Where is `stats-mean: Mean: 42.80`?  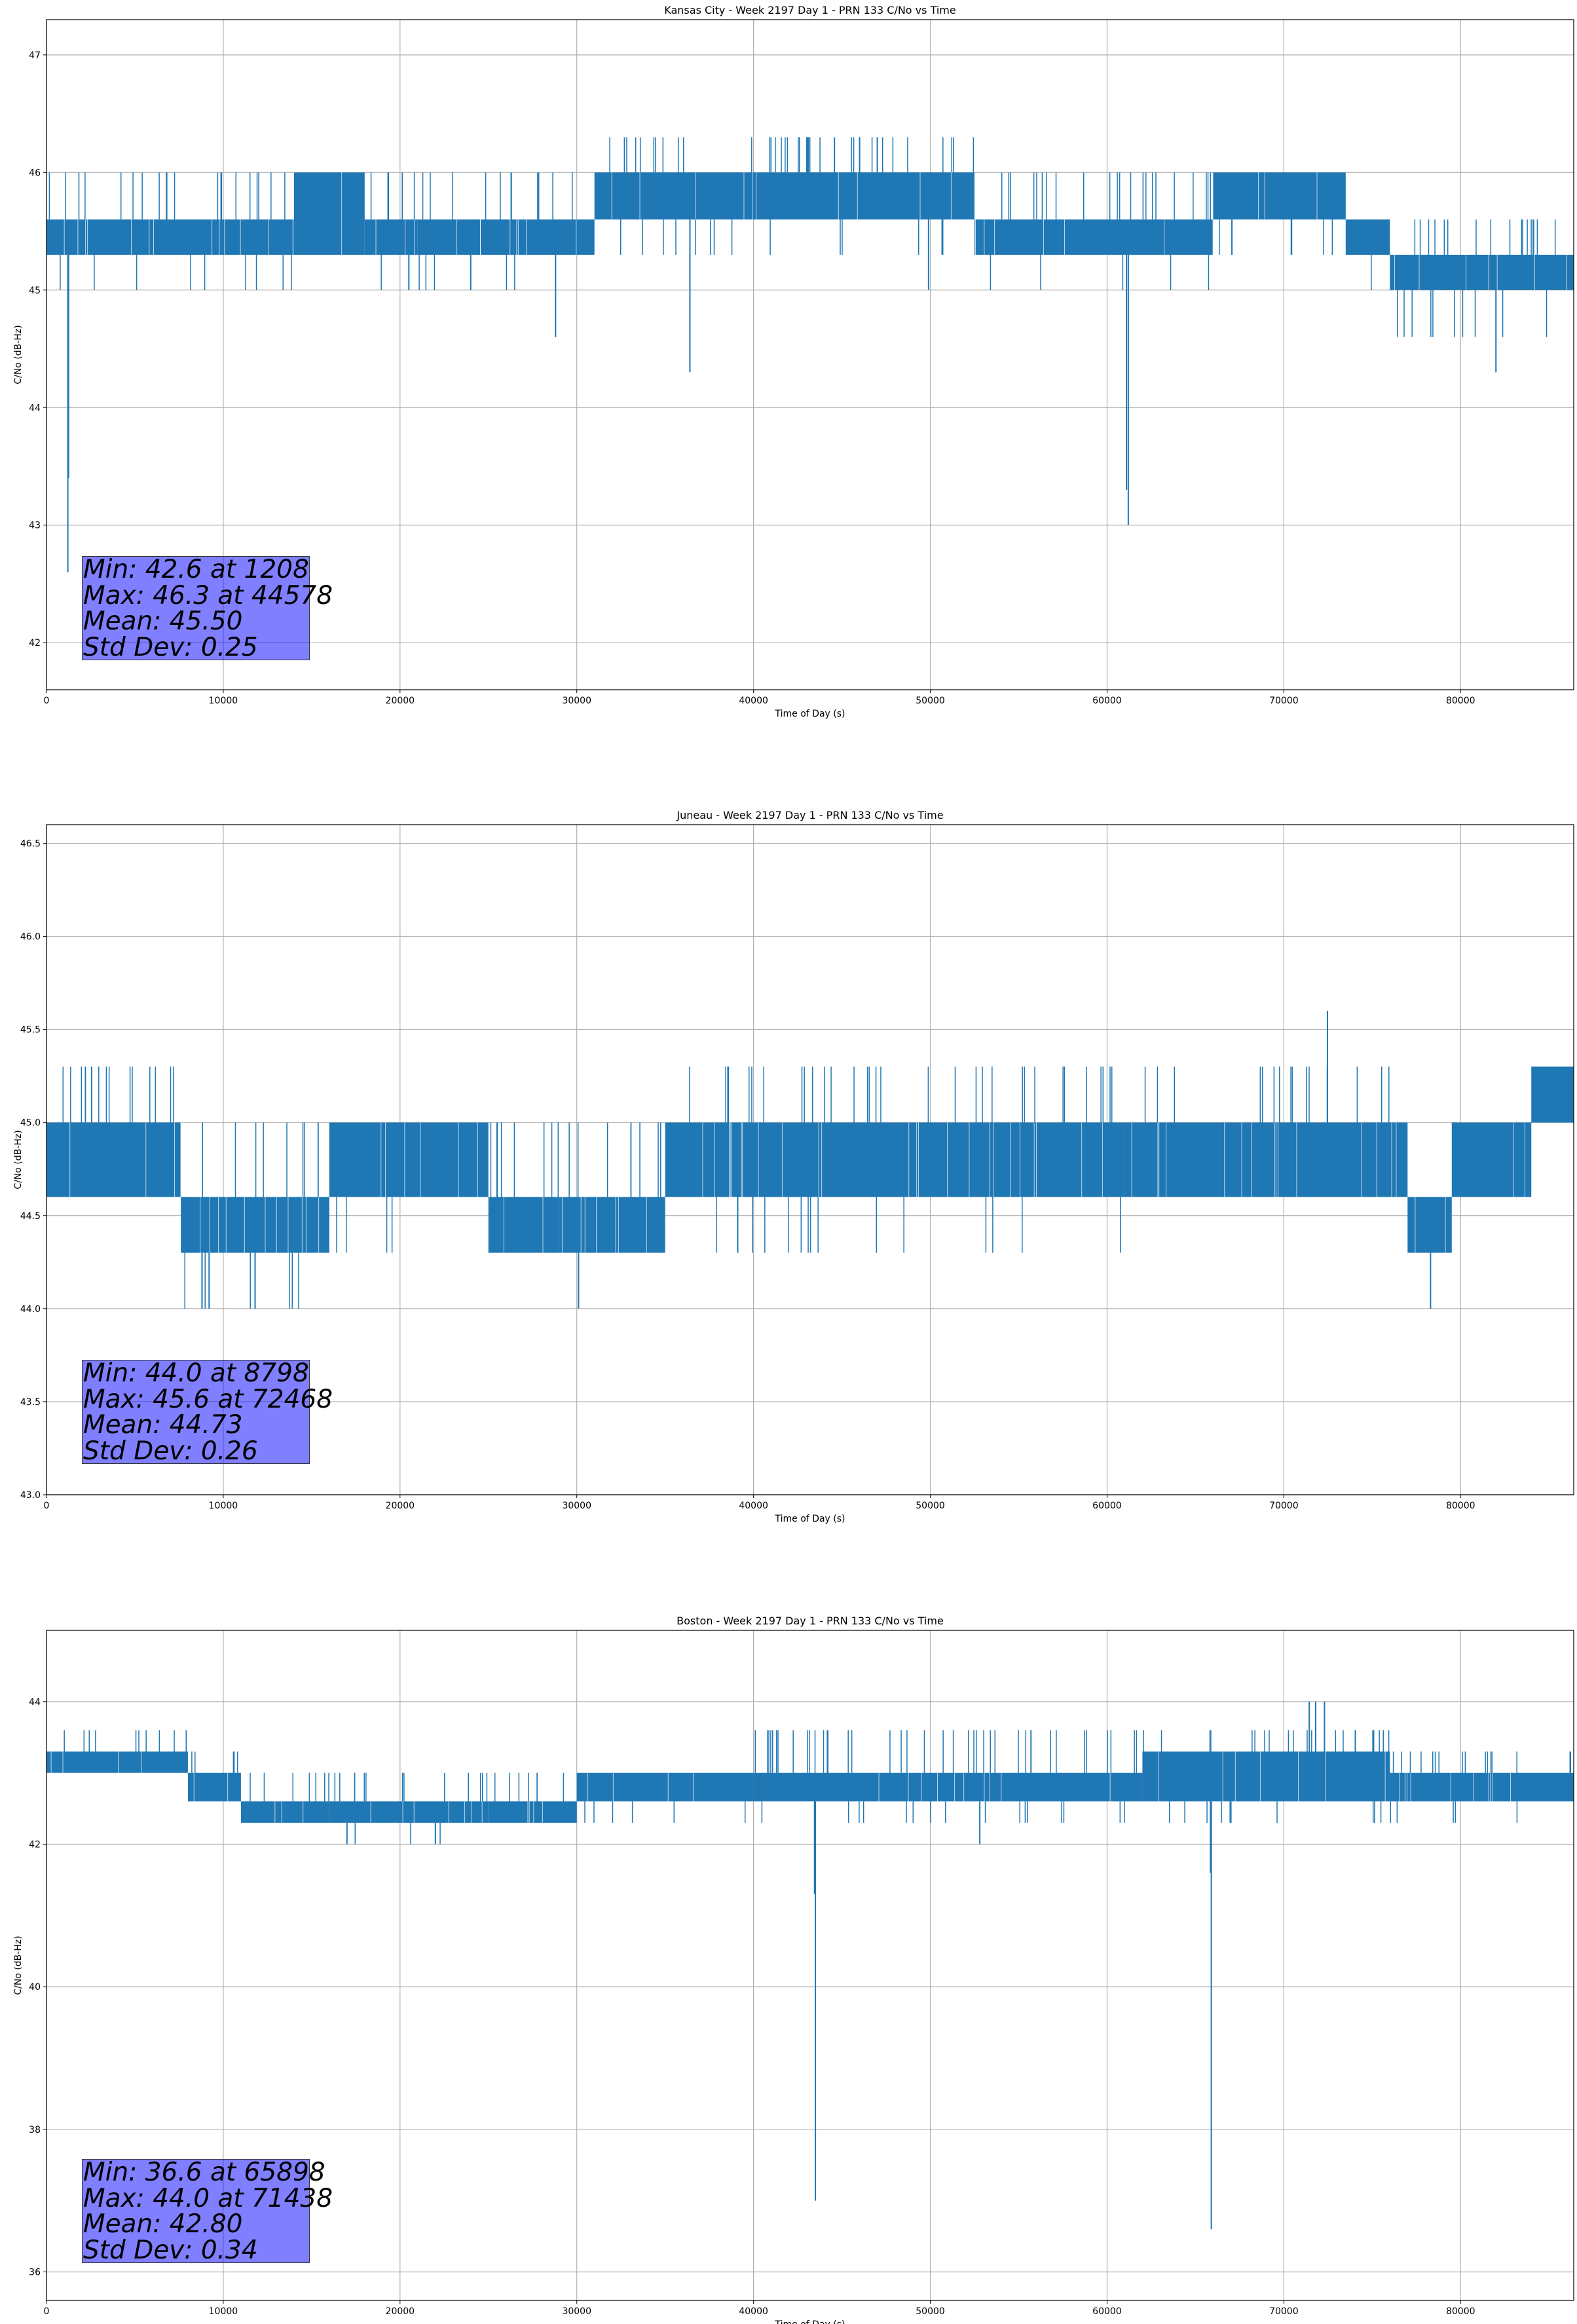 stats-mean: Mean: 42.80 is located at coordinates (163, 2224).